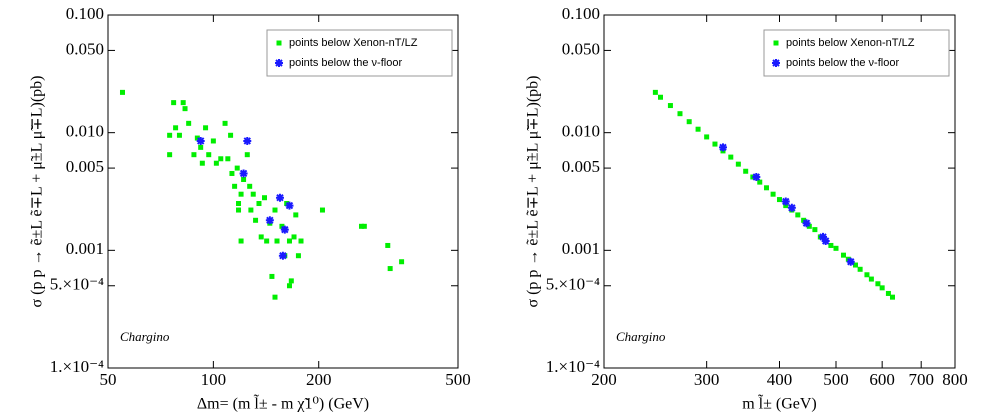  I want to click on y-tick-label: 0.010, so click(85, 131).